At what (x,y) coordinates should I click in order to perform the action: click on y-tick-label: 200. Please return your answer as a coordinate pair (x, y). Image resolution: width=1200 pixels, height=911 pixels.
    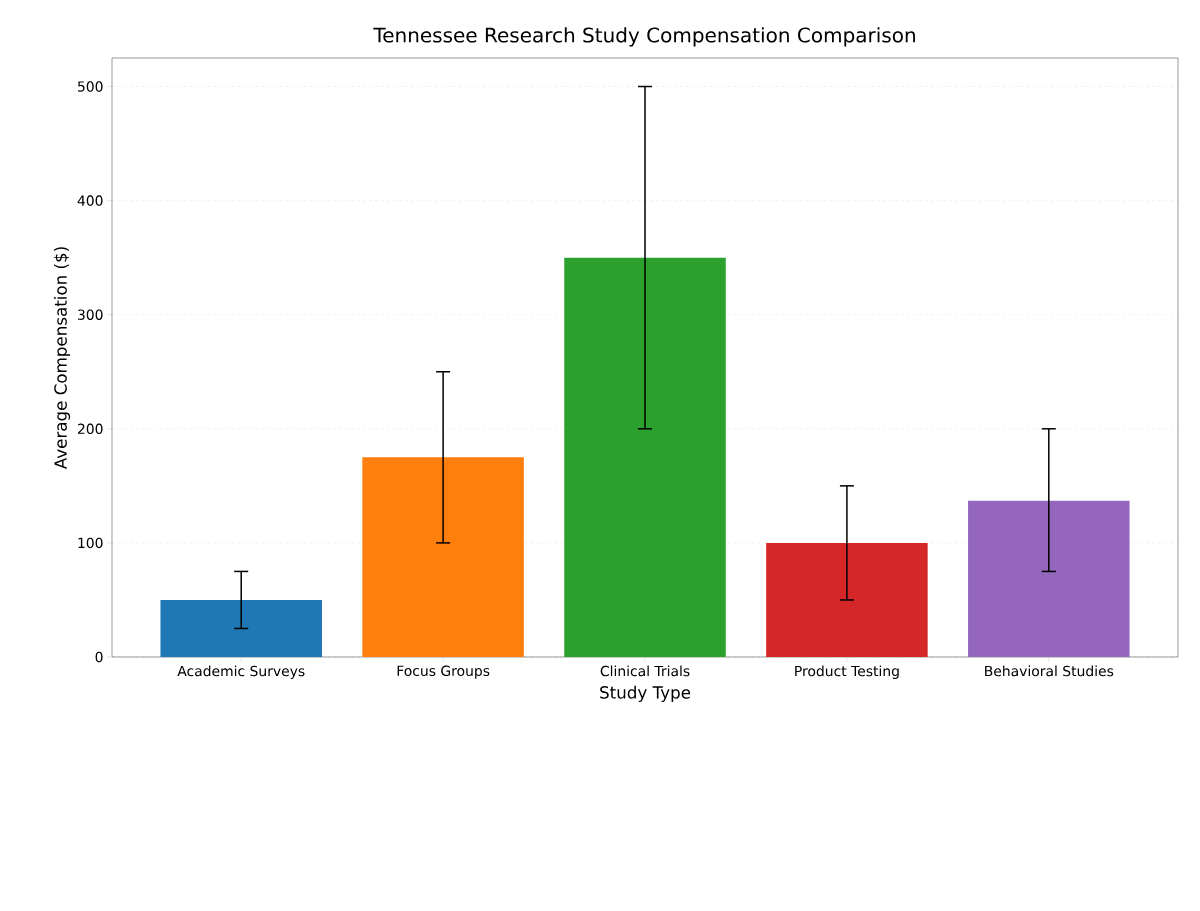
    Looking at the image, I should click on (90, 429).